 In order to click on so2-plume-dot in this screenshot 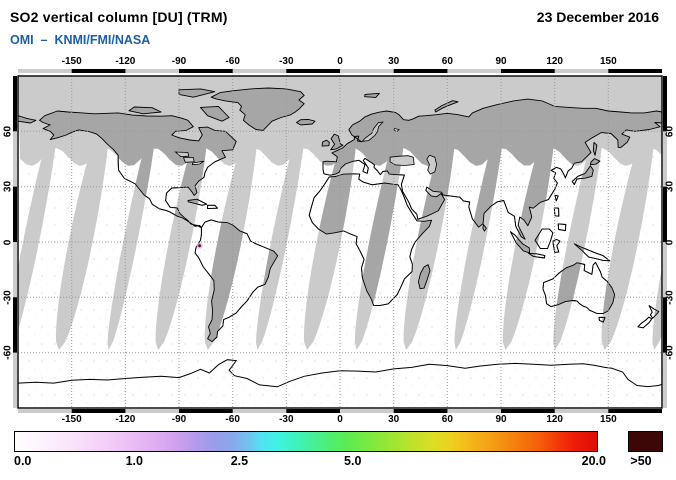, I will do `click(200, 246)`.